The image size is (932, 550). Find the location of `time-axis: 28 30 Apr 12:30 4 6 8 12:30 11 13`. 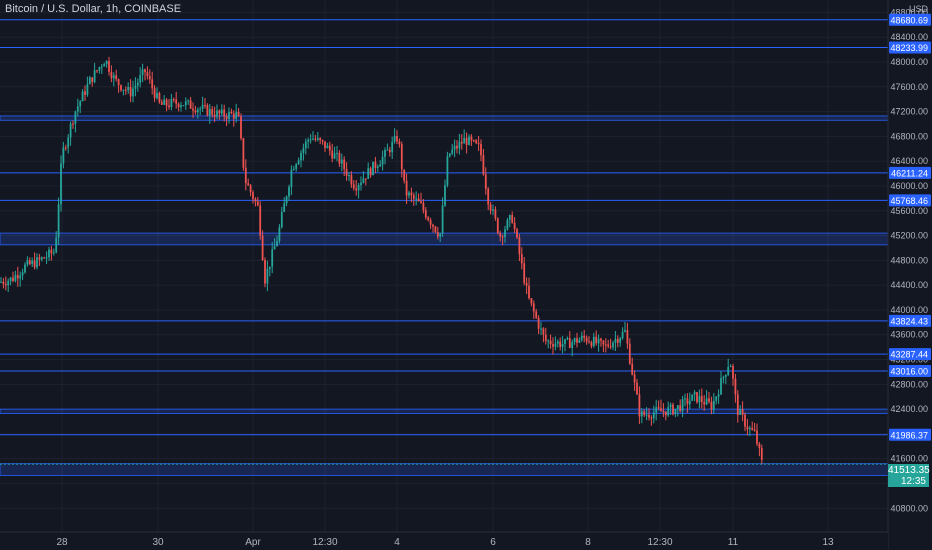

time-axis: 28 30 Apr 12:30 4 6 8 12:30 11 13 is located at coordinates (444, 540).